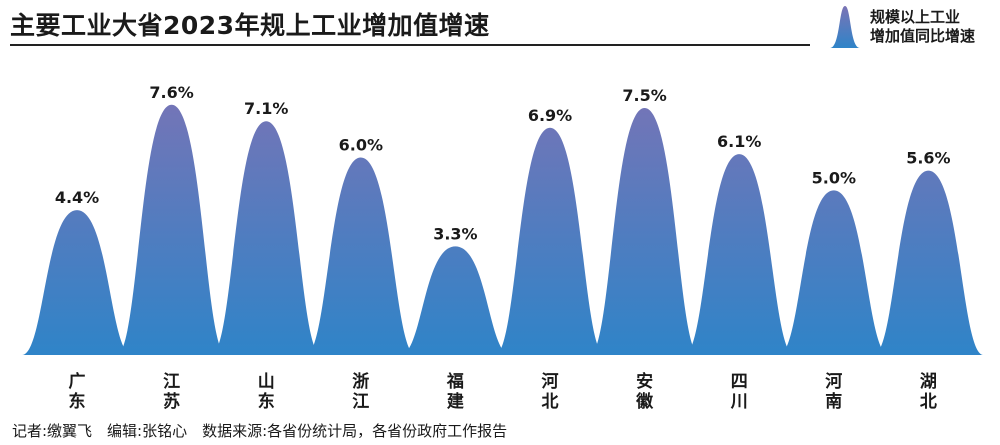 This screenshot has width=1000, height=445. What do you see at coordinates (928, 158) in the screenshot?
I see `data-label-10: 5.6%` at bounding box center [928, 158].